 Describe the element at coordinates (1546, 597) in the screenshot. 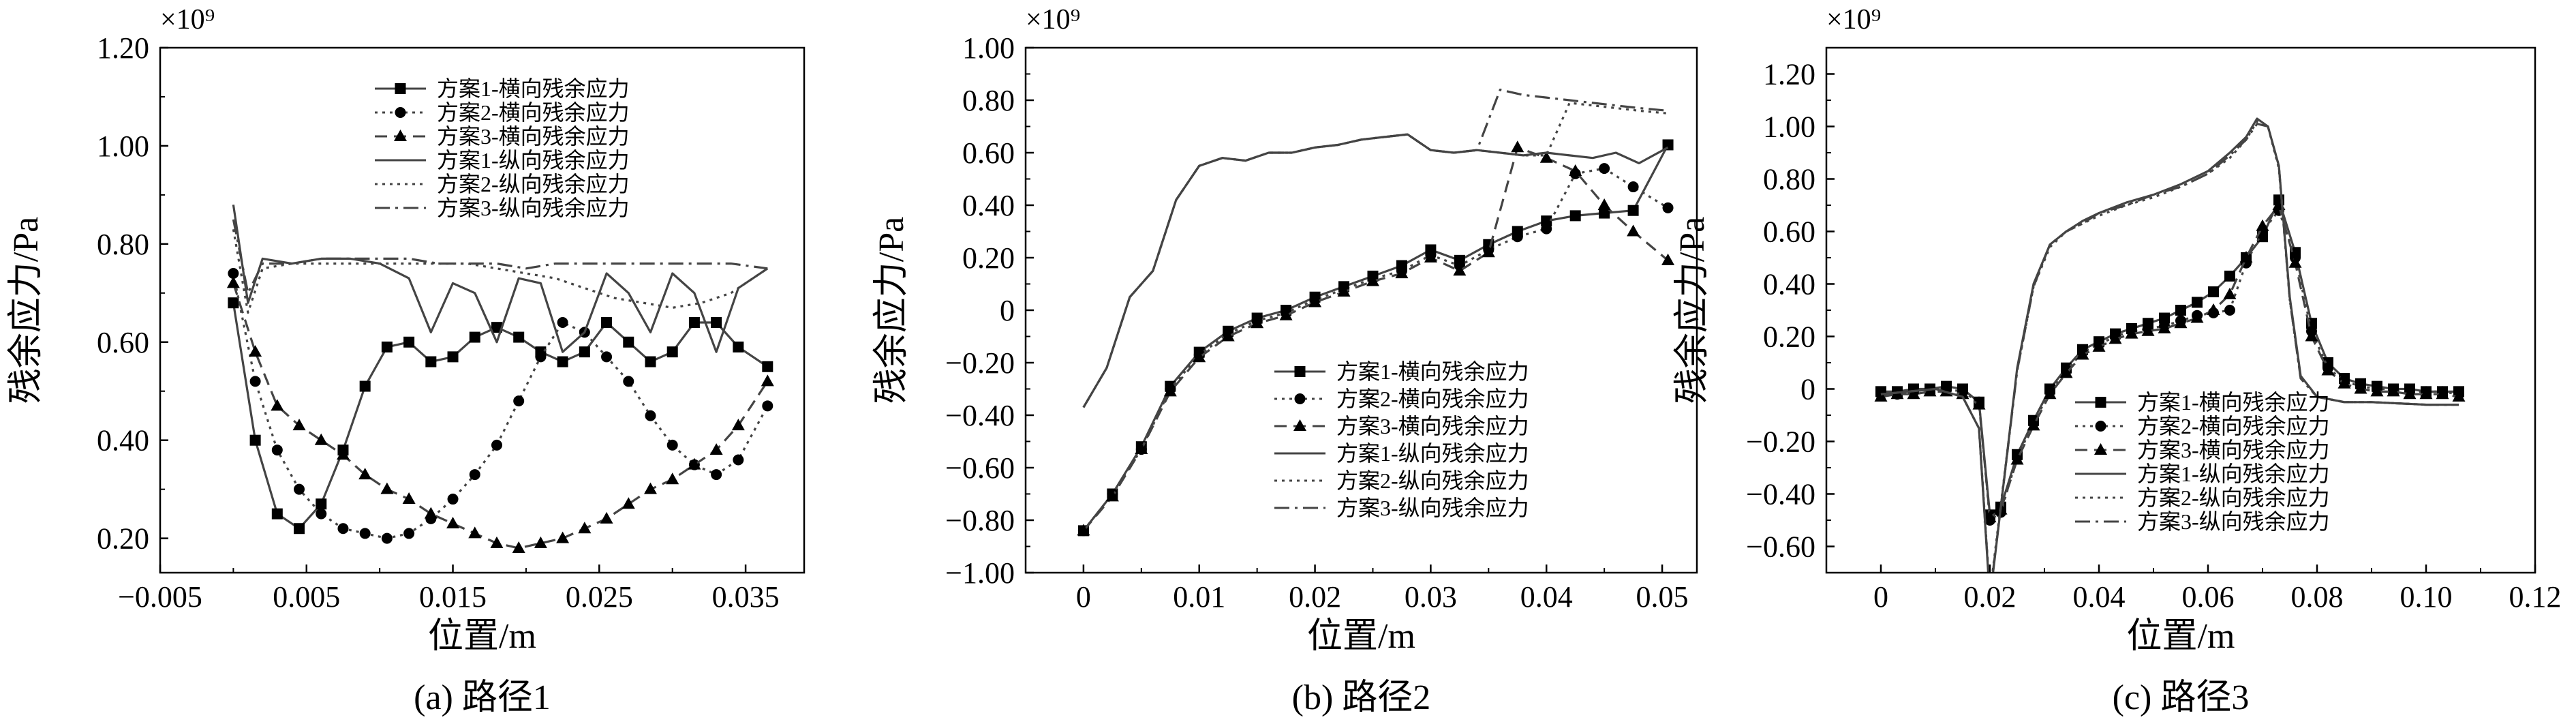

I see `x-tick-label: 0.04` at that location.